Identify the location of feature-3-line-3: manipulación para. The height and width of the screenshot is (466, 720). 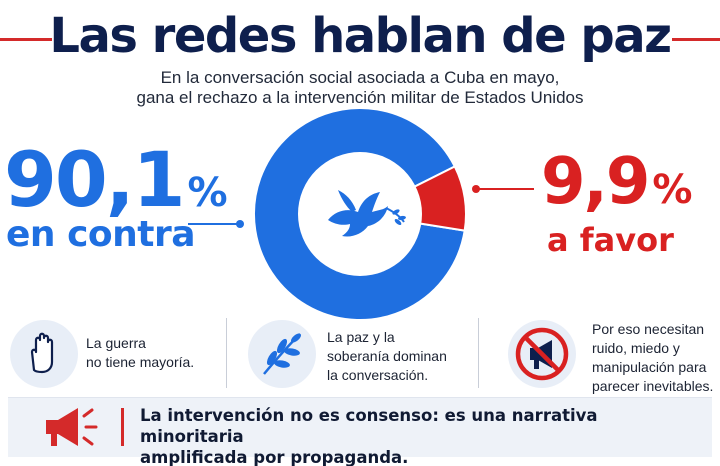
(649, 367).